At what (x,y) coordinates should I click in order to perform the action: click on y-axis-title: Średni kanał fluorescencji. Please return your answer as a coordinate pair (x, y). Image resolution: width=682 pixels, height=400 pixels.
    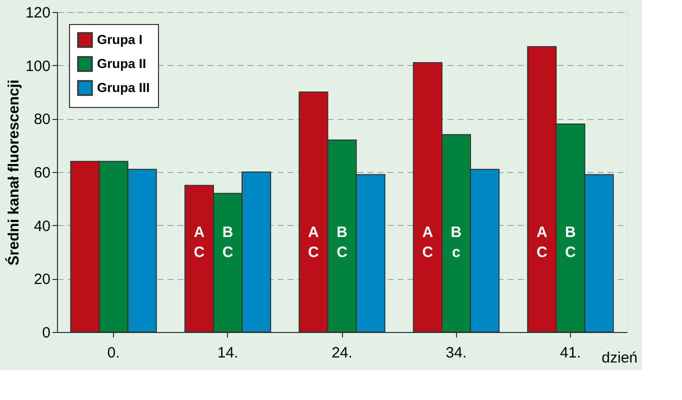
    Looking at the image, I should click on (13, 173).